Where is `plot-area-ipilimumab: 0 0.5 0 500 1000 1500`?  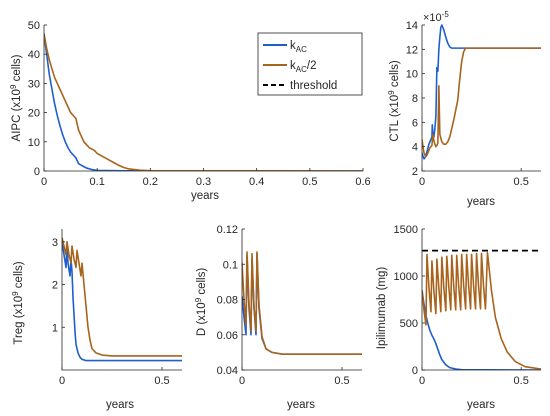 plot-area-ipilimumab: 0 0.5 0 500 1000 1500 is located at coordinates (467, 305).